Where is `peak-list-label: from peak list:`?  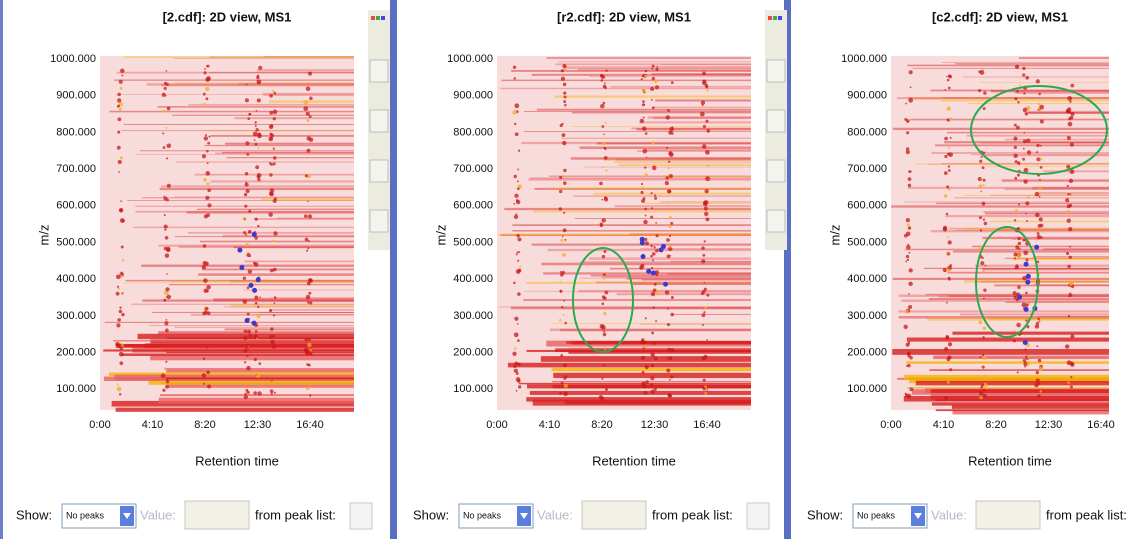
peak-list-label: from peak list: is located at coordinates (1086, 514).